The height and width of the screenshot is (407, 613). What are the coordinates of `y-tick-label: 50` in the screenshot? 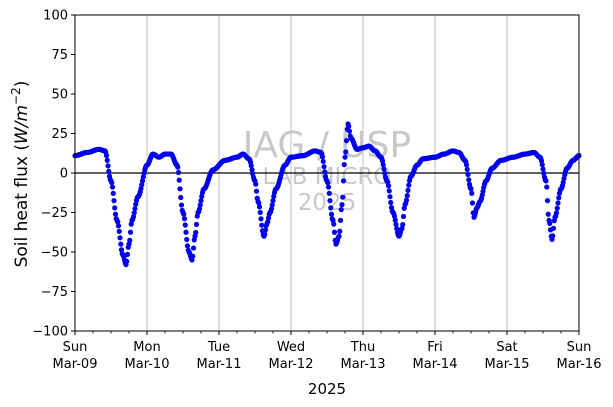 It's located at (59, 95).